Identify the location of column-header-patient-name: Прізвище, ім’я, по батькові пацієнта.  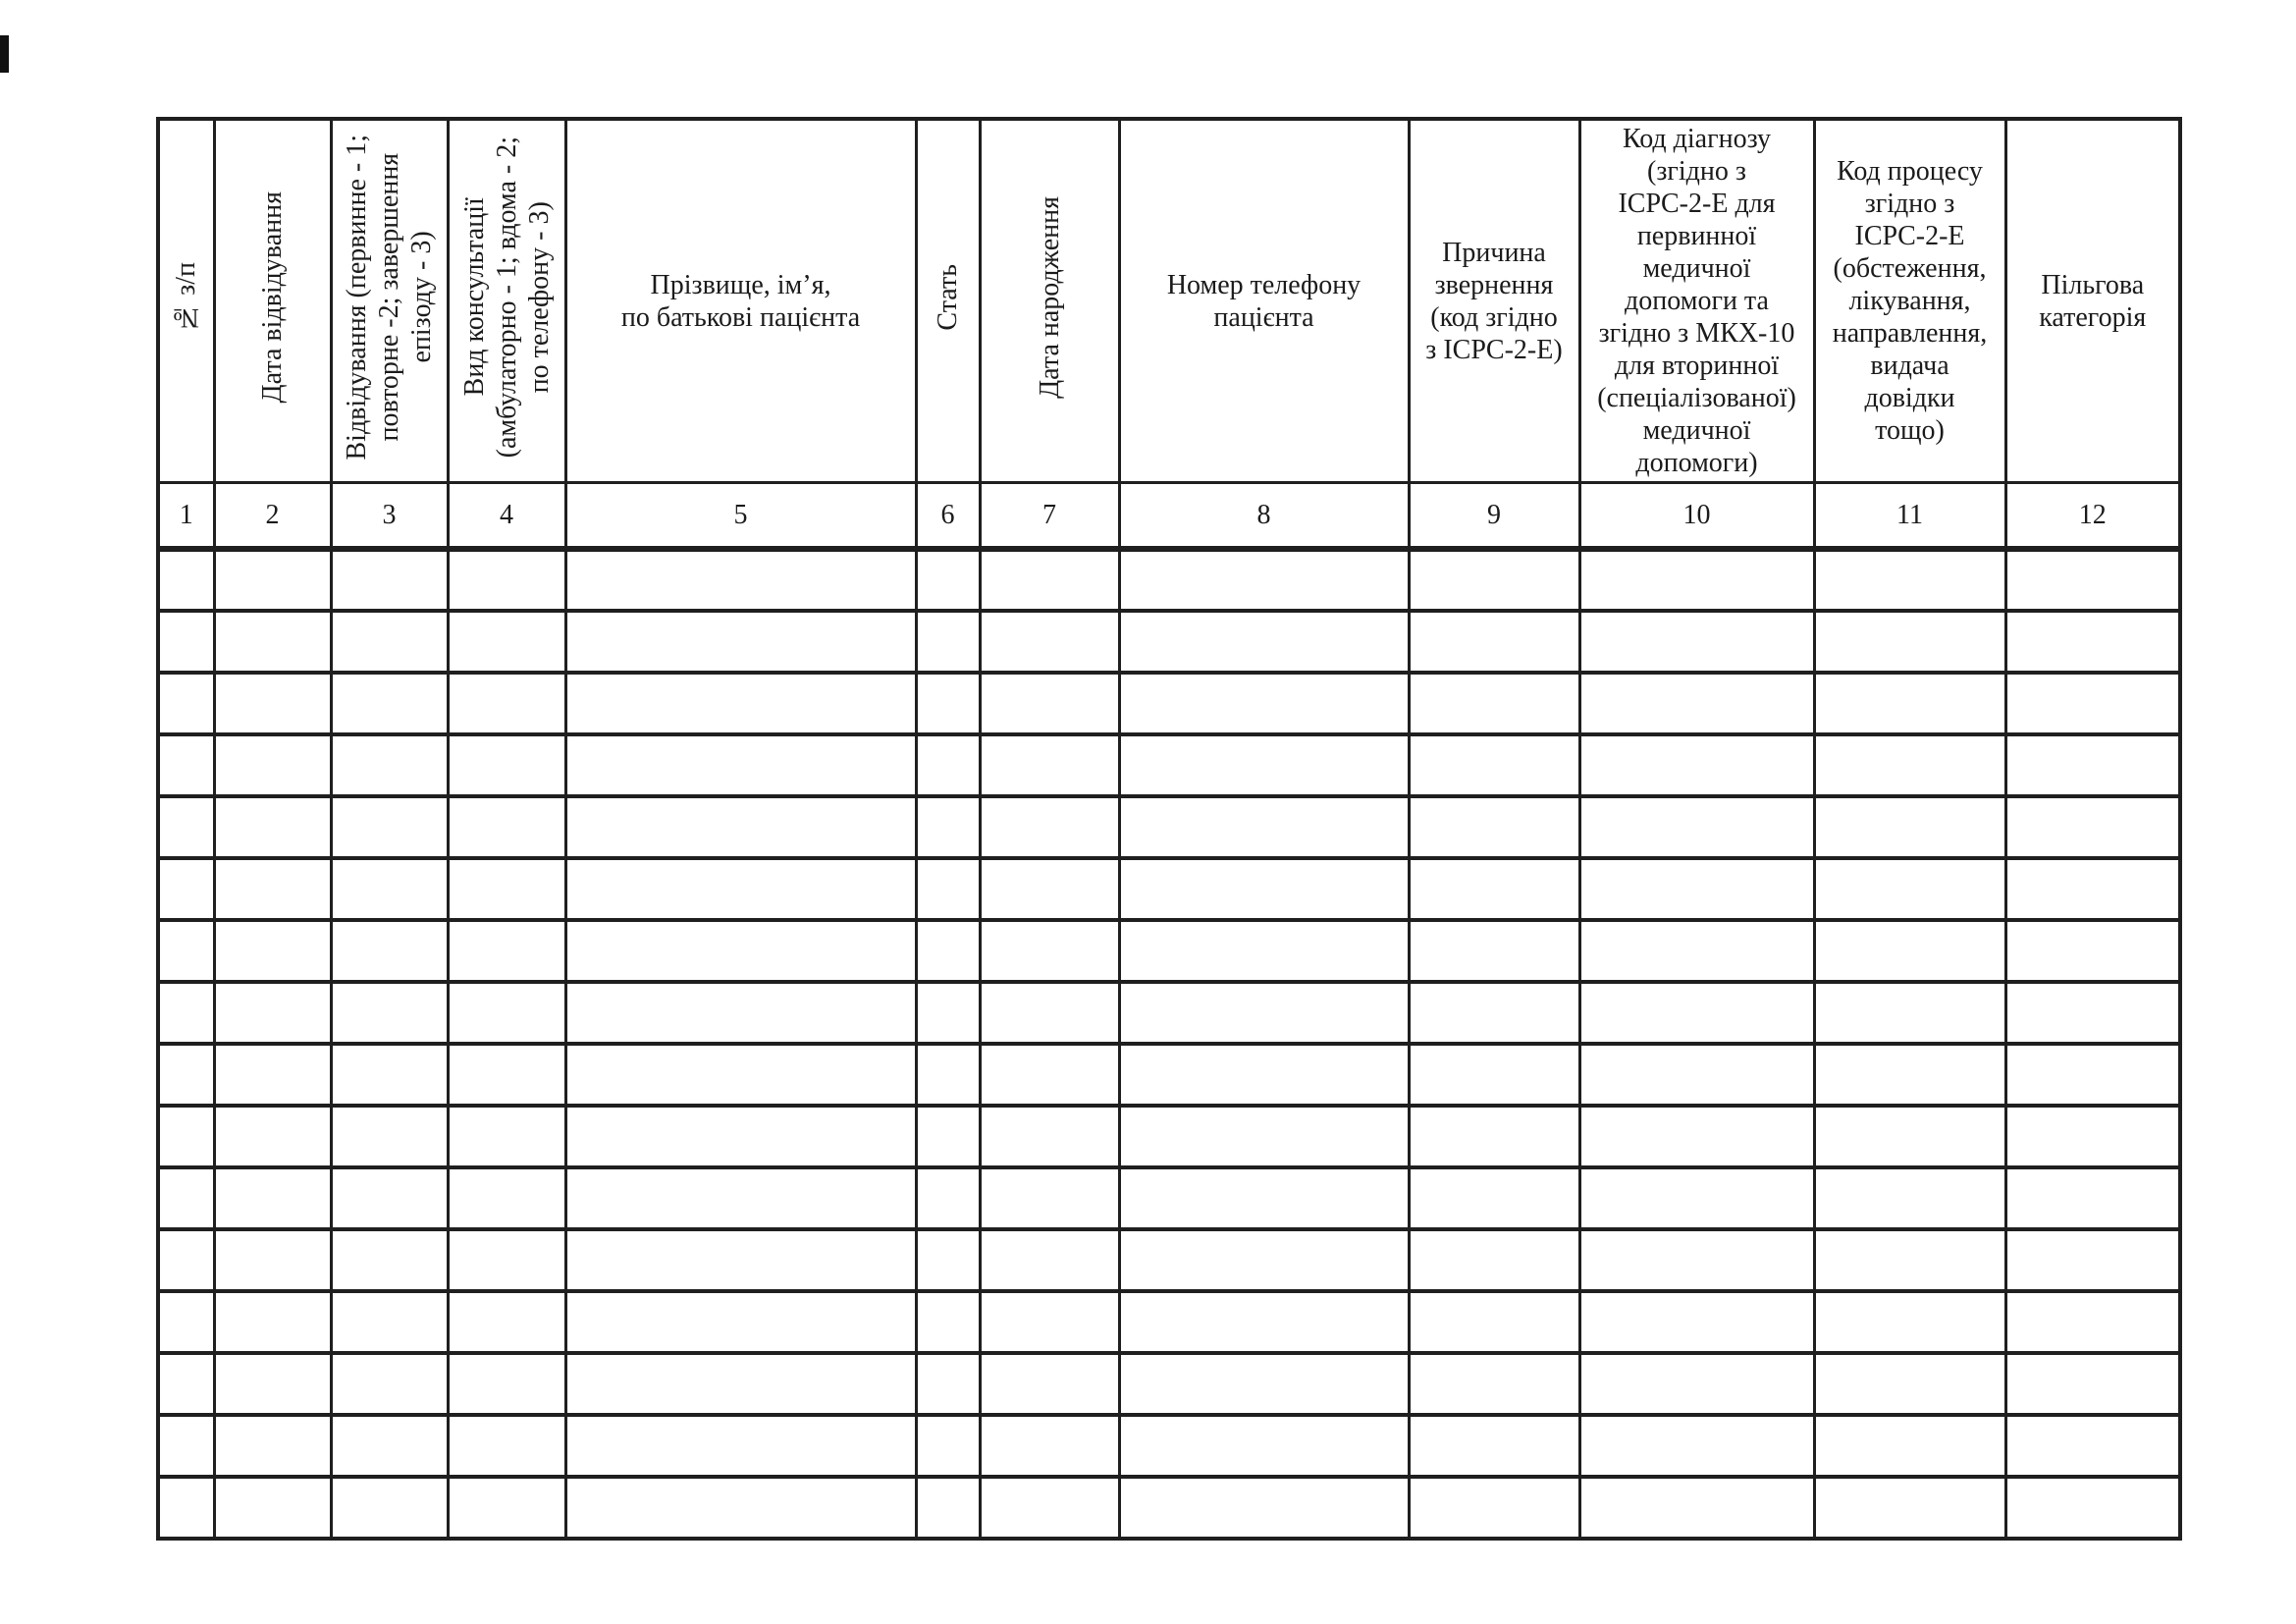
(740, 300).